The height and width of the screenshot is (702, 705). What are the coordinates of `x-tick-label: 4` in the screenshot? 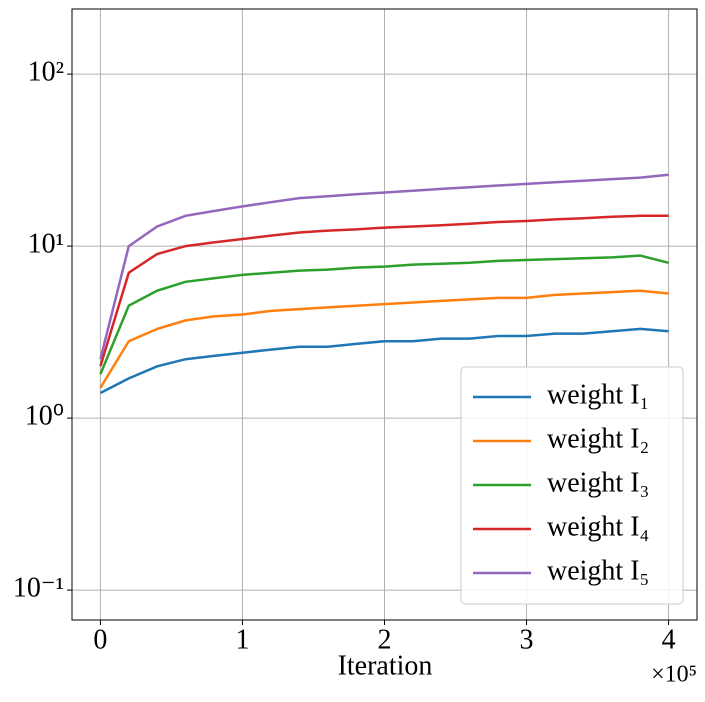 It's located at (669, 639).